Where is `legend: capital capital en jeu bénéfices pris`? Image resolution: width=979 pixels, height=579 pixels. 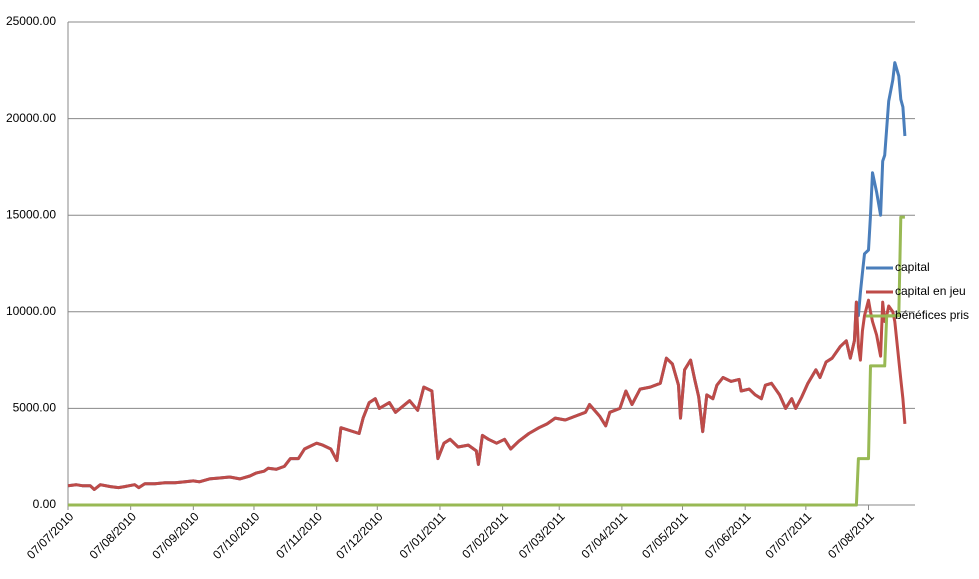
legend: capital capital en jeu bénéfices pris is located at coordinates (917, 291).